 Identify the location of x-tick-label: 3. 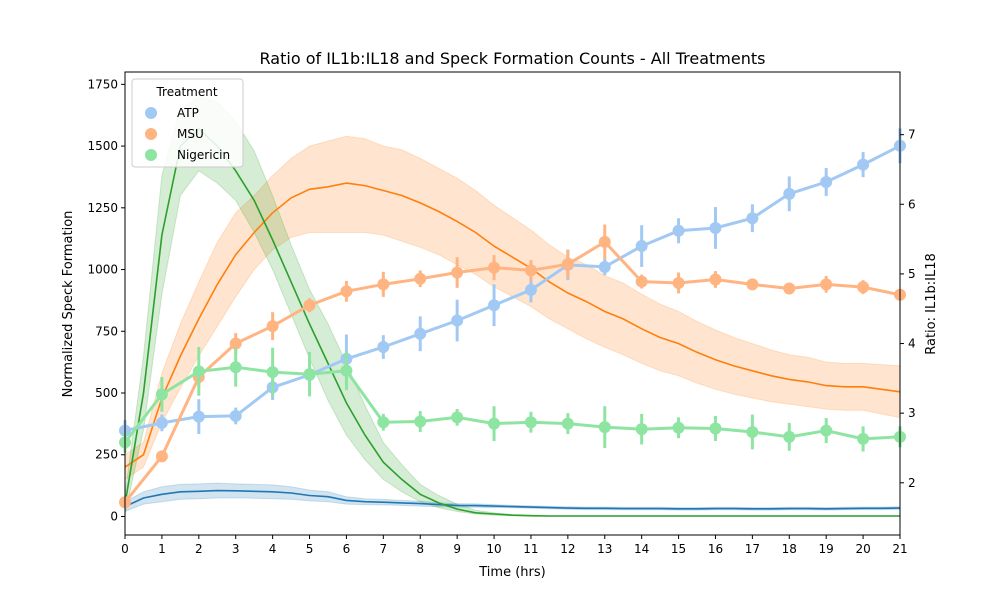
(236, 549).